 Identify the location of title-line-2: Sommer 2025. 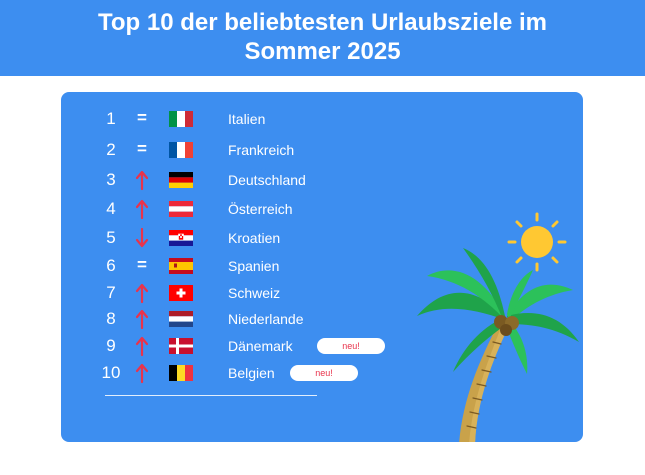
(322, 51).